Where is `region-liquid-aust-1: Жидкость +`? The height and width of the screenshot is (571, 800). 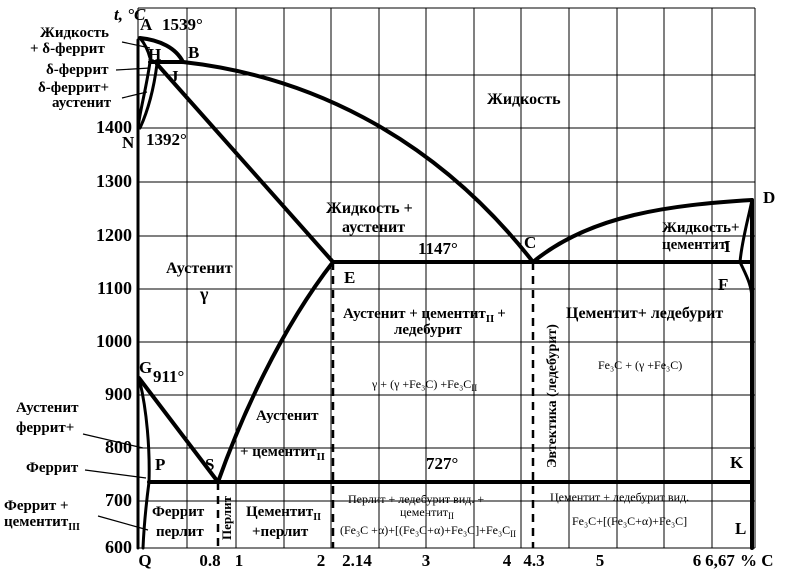 region-liquid-aust-1: Жидкость + is located at coordinates (369, 208).